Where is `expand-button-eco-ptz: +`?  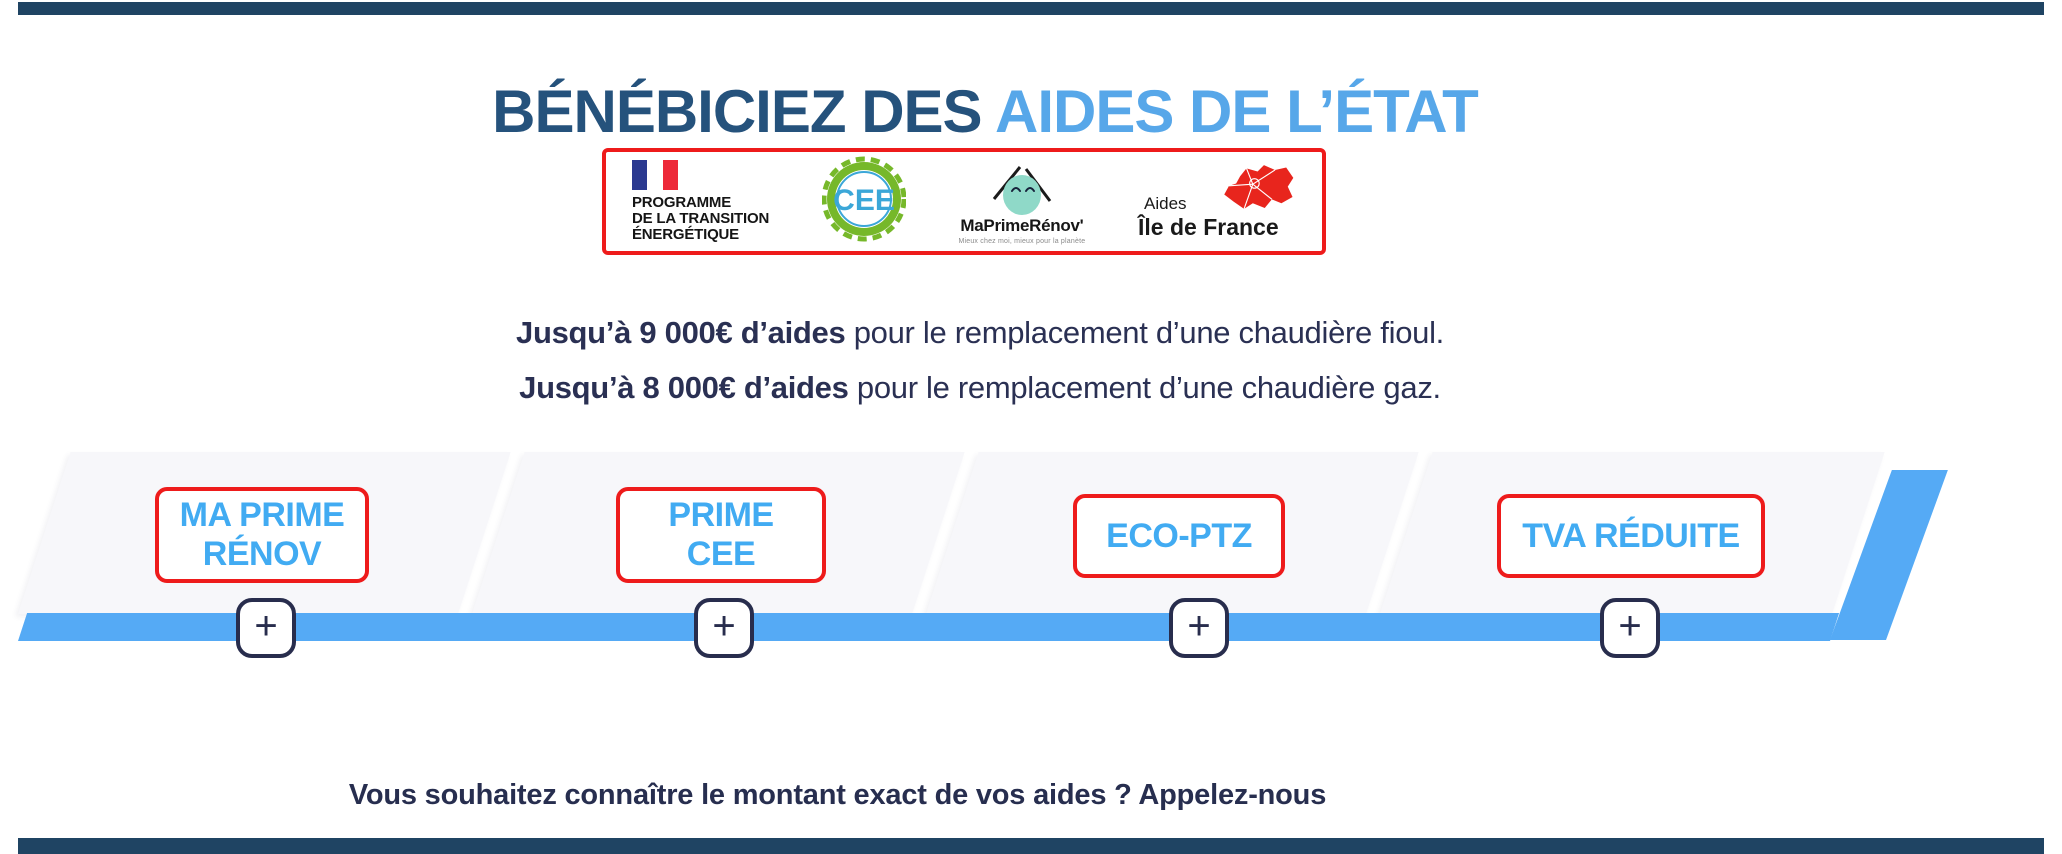 expand-button-eco-ptz: + is located at coordinates (1199, 628).